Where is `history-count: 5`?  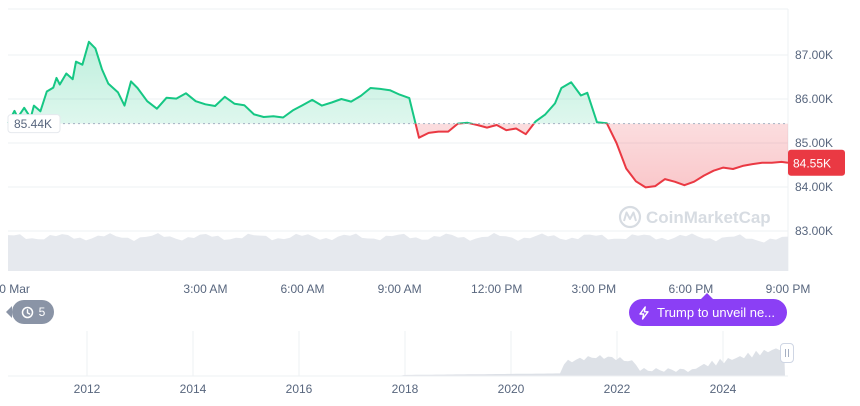 history-count: 5 is located at coordinates (42, 312).